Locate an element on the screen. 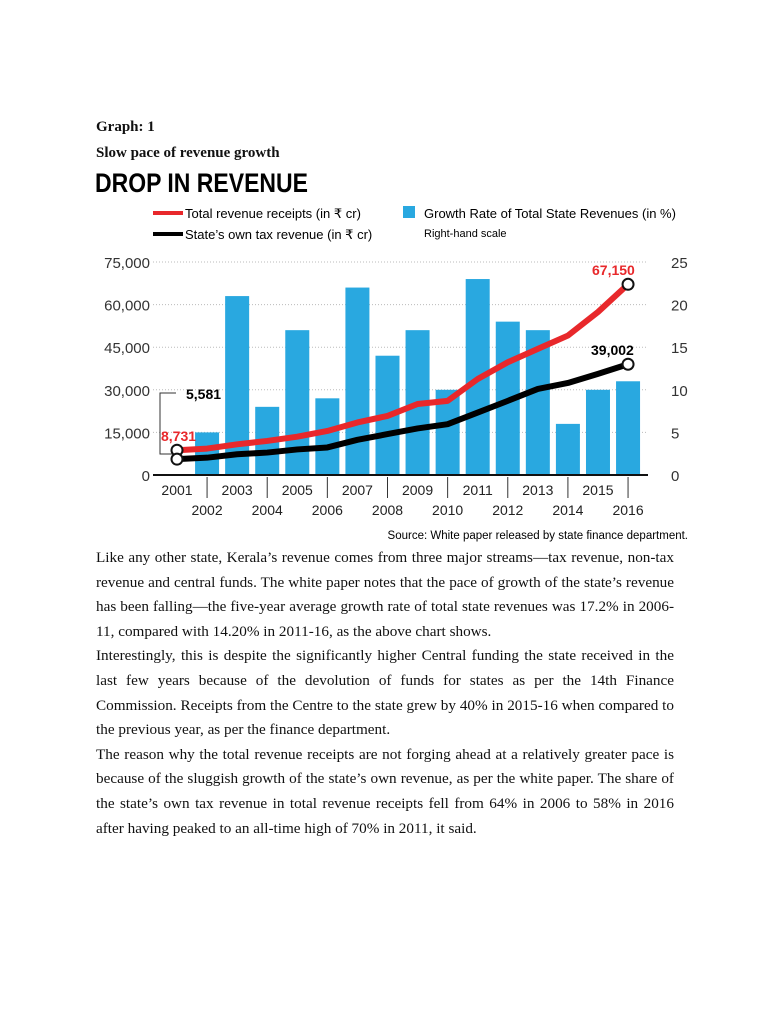 Image resolution: width=768 pixels, height=1024 pixels. right-tick-label: 5 is located at coordinates (675, 433).